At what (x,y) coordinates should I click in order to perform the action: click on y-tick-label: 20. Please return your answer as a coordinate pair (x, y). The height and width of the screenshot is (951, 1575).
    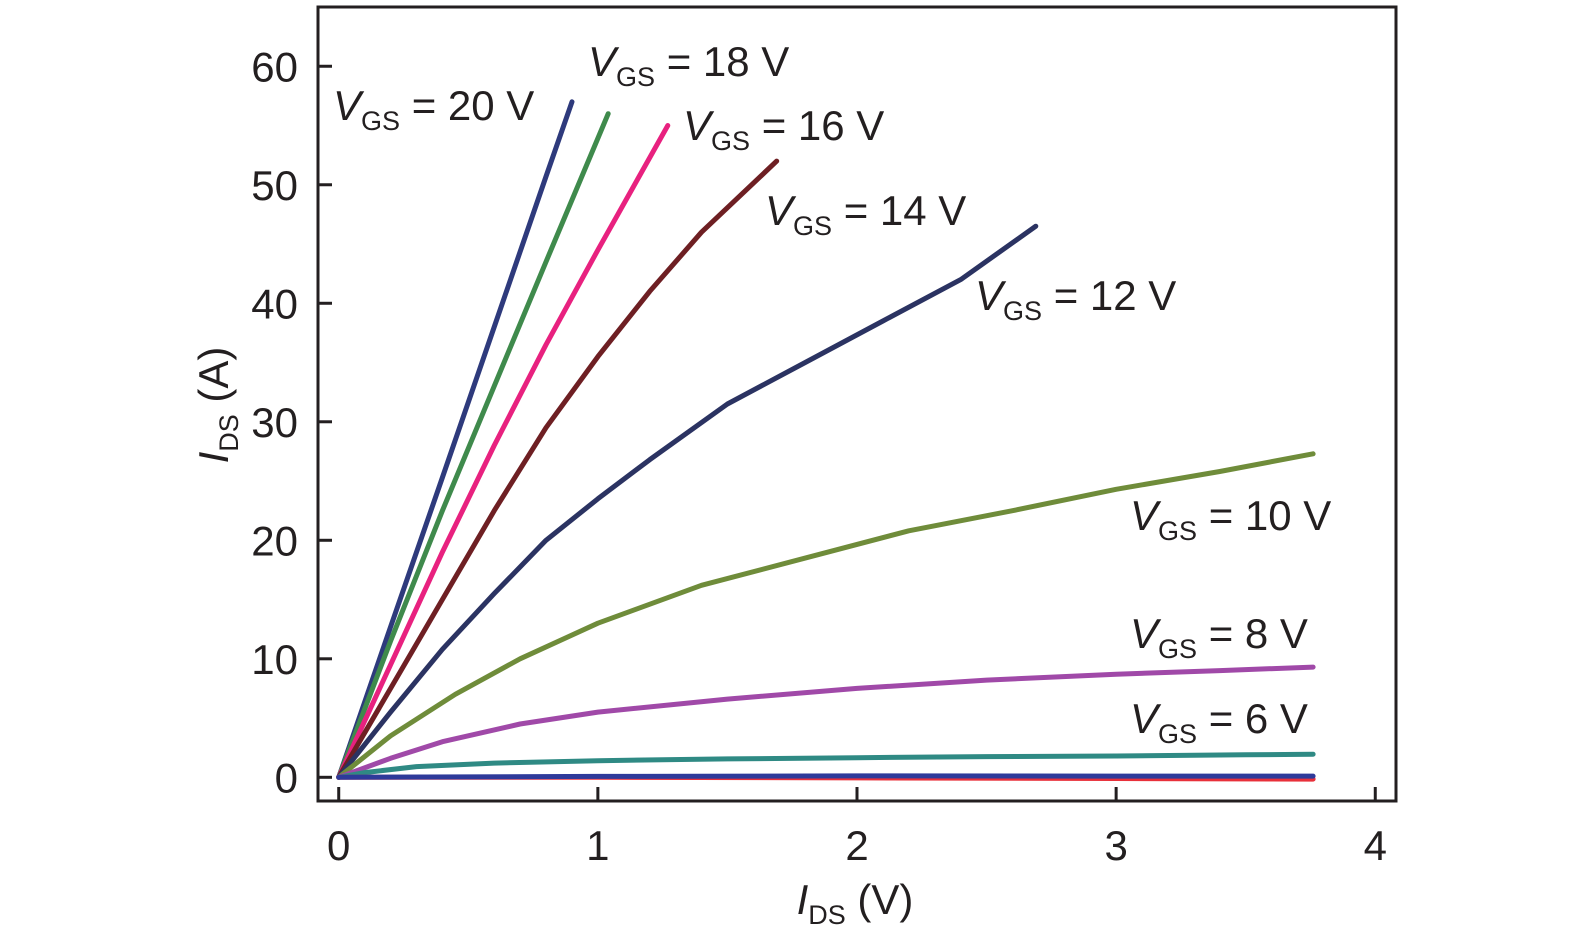
    Looking at the image, I should click on (274, 540).